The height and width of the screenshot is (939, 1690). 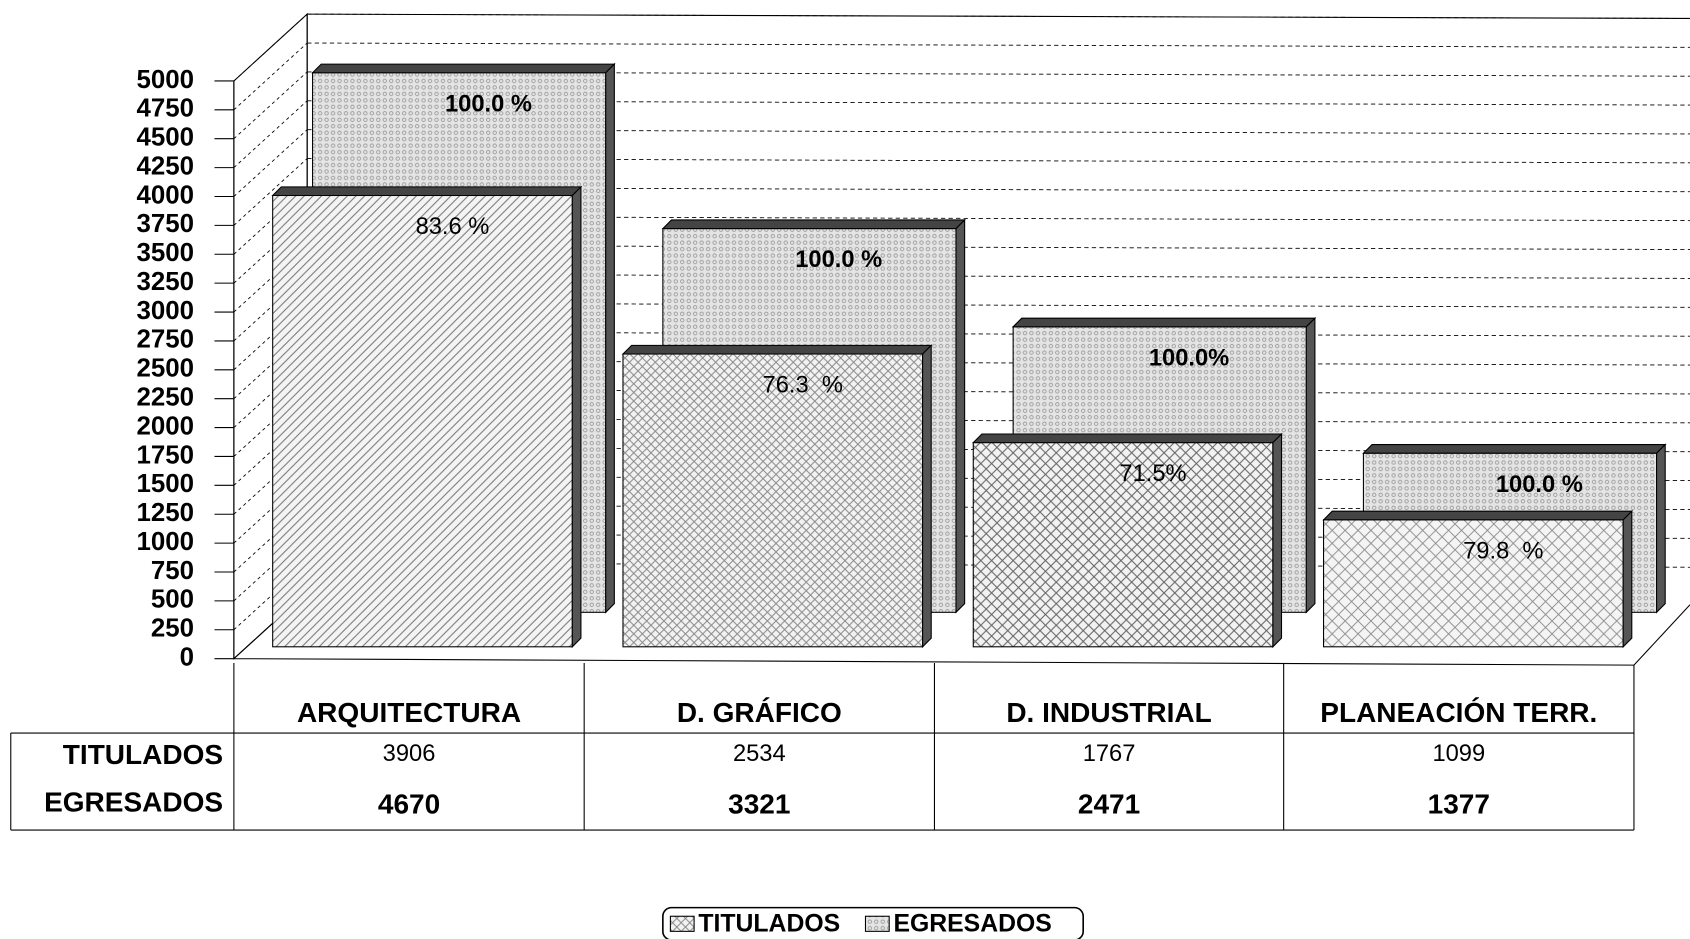 I want to click on row-label: EGRESADOS, so click(x=133, y=802).